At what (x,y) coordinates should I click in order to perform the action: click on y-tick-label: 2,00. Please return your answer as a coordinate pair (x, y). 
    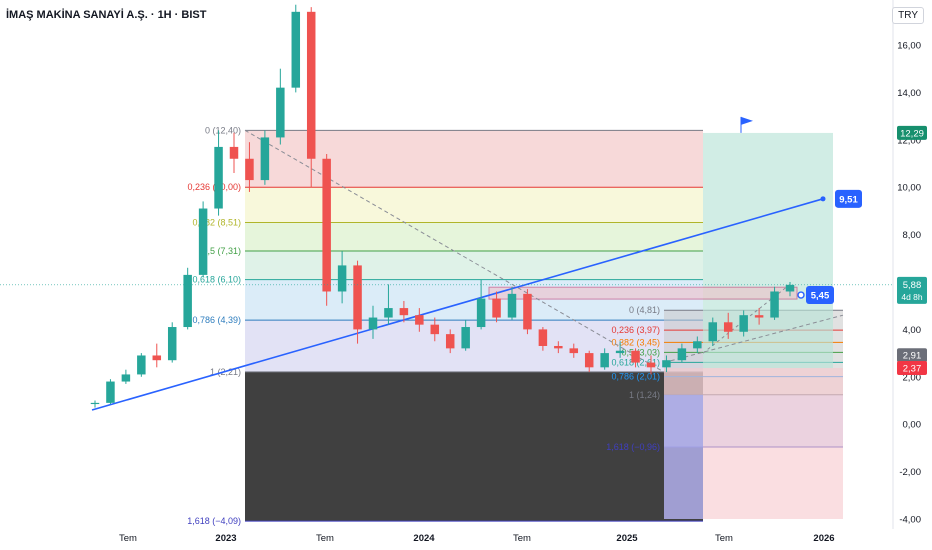
    Looking at the image, I should click on (912, 377).